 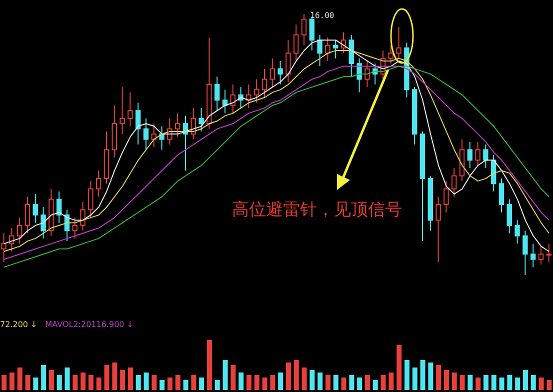 What do you see at coordinates (19, 324) in the screenshot?
I see `text: 72.200 ↓` at bounding box center [19, 324].